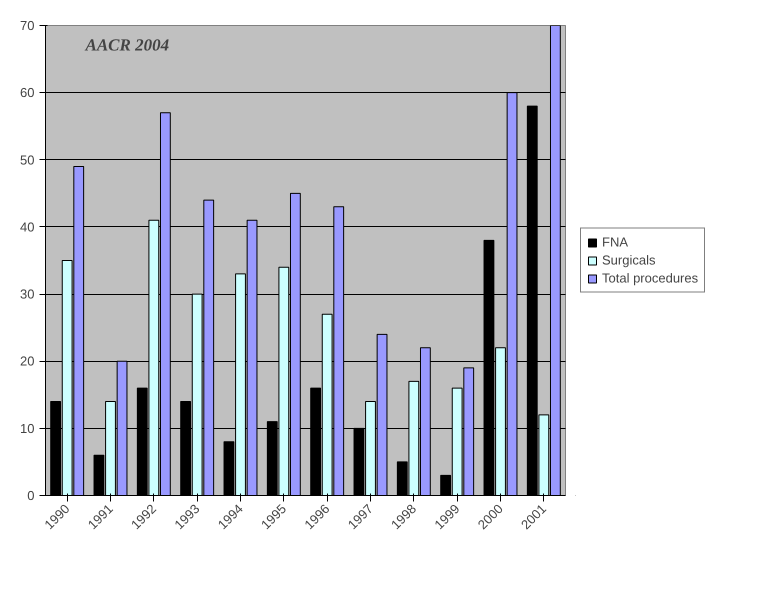 The height and width of the screenshot is (594, 769). I want to click on text: AACR 2004, so click(127, 45).